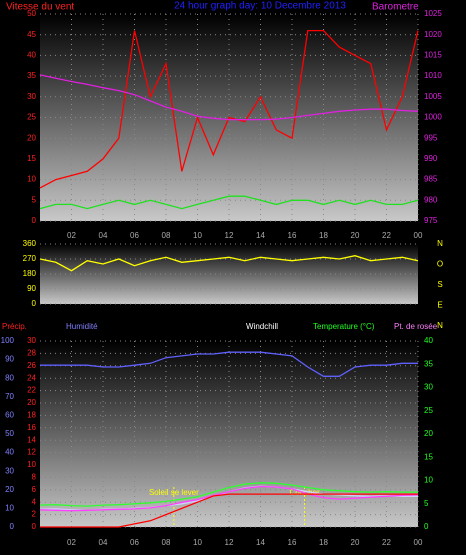 This screenshot has height=555, width=466. What do you see at coordinates (31, 415) in the screenshot?
I see `y-tick-label: 18` at bounding box center [31, 415].